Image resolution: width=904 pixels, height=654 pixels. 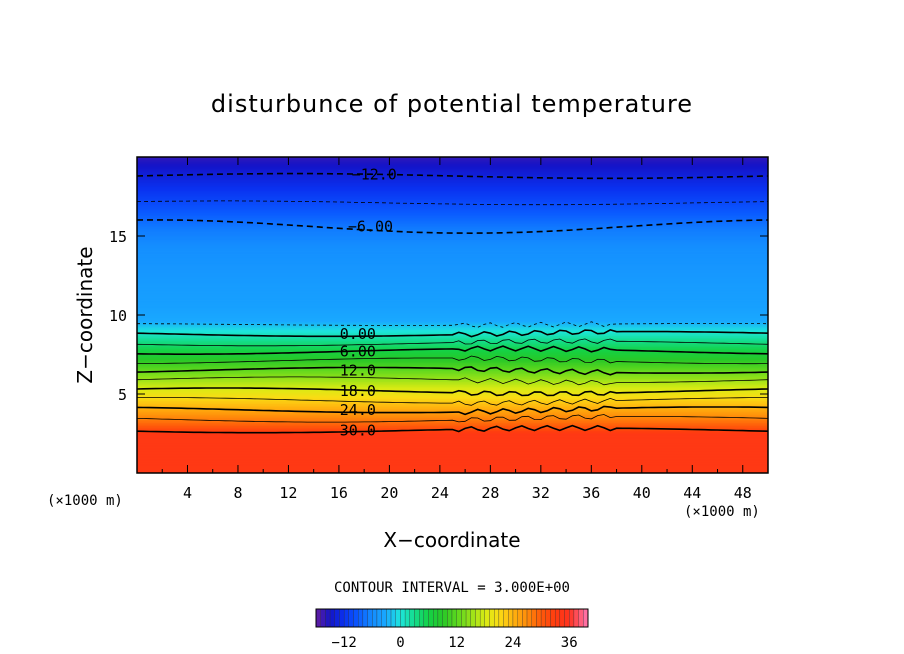 I want to click on x-tick-label: 24, so click(x=440, y=493).